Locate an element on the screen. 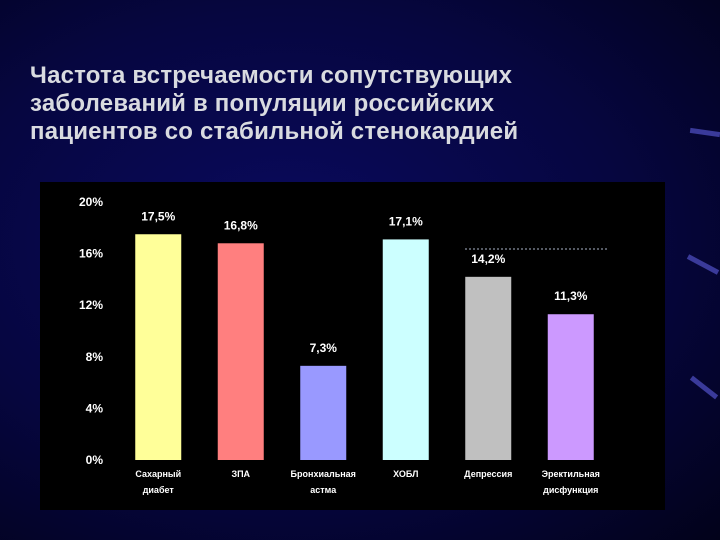  x-tick-label: Сахарный is located at coordinates (158, 474).